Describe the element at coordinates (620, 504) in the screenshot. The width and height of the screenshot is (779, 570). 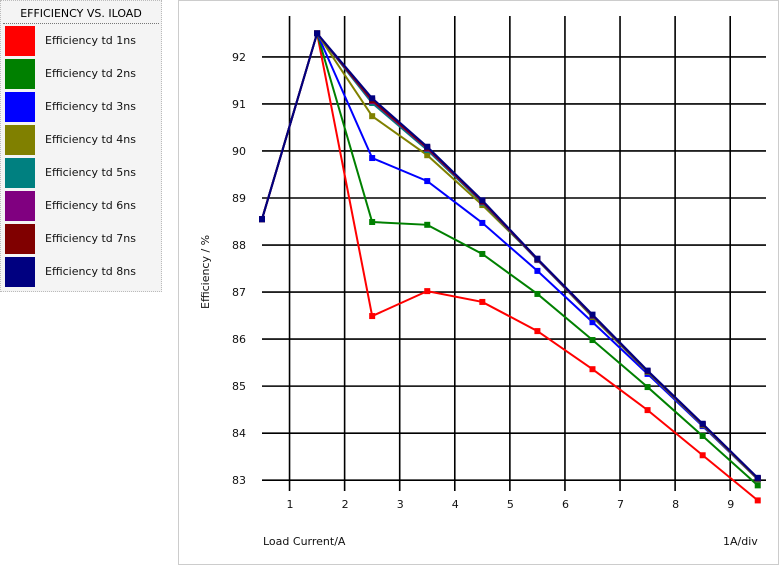
I see `x-tick-label: 7` at that location.